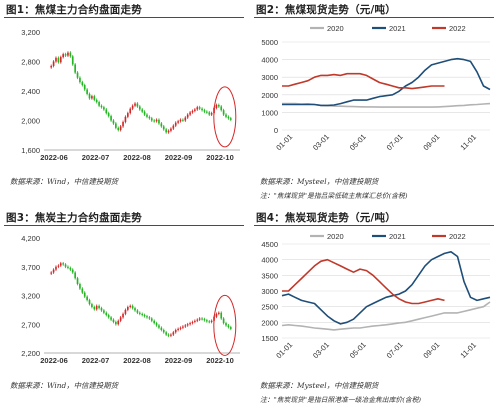 The image size is (500, 415). Describe the element at coordinates (269, 77) in the screenshot. I see `y-tick-label: 3000` at that location.